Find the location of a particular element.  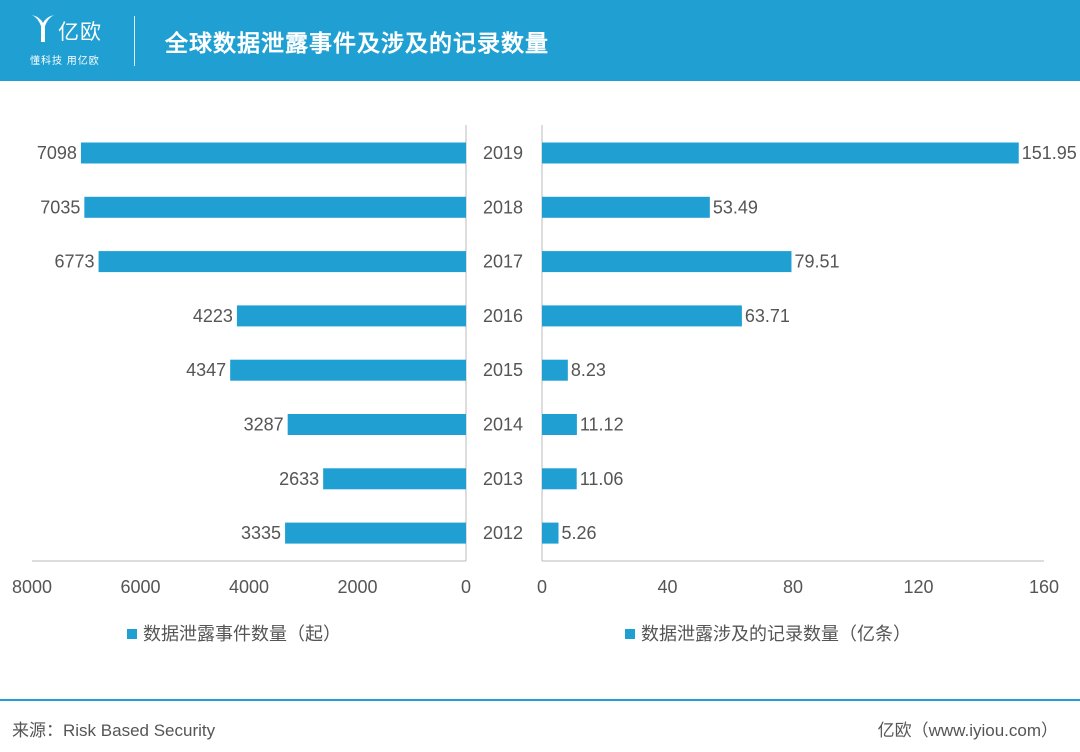

right-x-tick-label: 120 is located at coordinates (918, 587).